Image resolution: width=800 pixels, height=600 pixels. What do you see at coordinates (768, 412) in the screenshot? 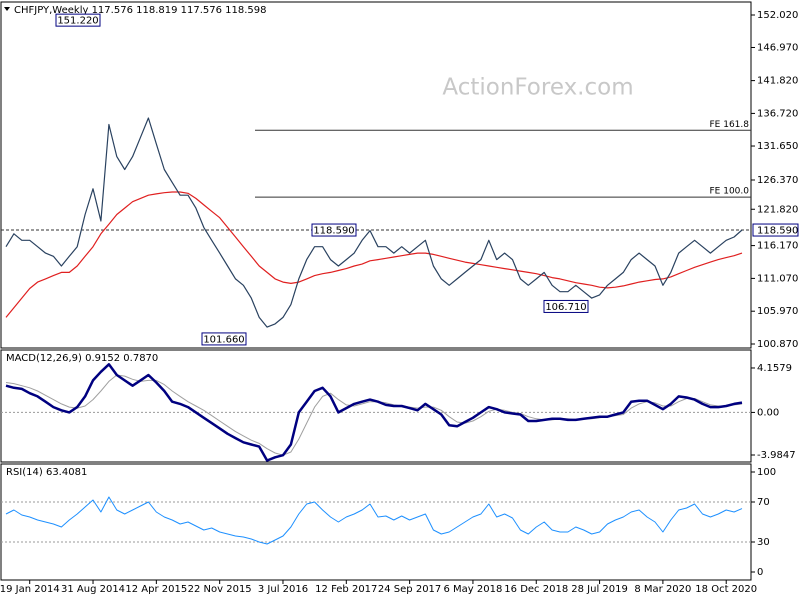
I see `y-tick-label: 0.00` at bounding box center [768, 412].